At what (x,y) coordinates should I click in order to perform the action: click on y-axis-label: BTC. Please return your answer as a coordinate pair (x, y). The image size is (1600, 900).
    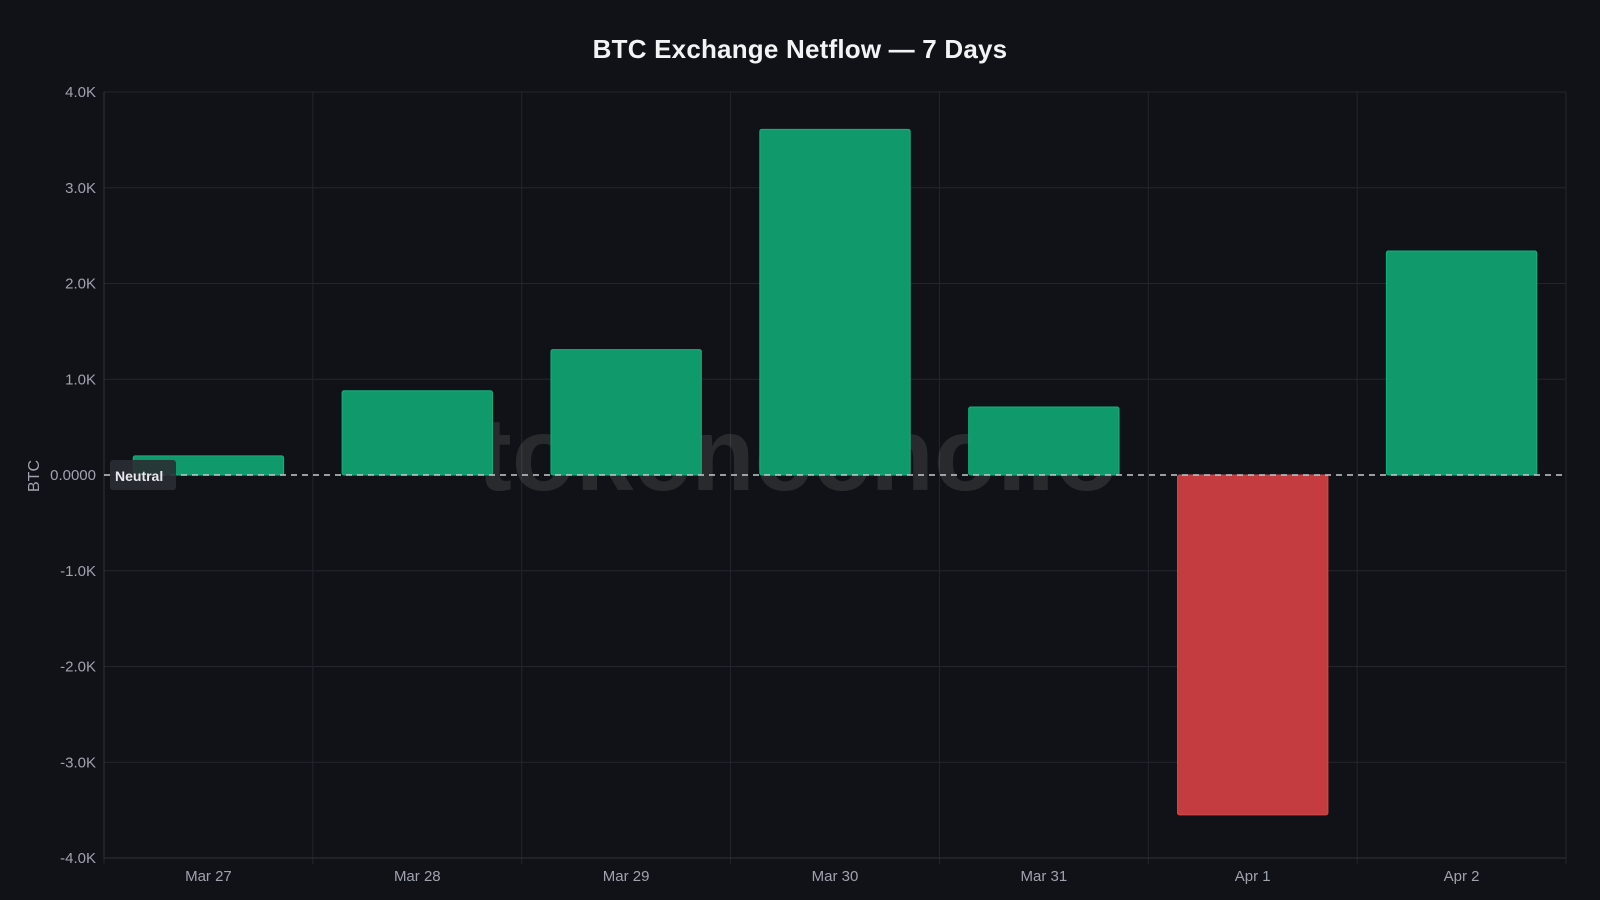
    Looking at the image, I should click on (34, 476).